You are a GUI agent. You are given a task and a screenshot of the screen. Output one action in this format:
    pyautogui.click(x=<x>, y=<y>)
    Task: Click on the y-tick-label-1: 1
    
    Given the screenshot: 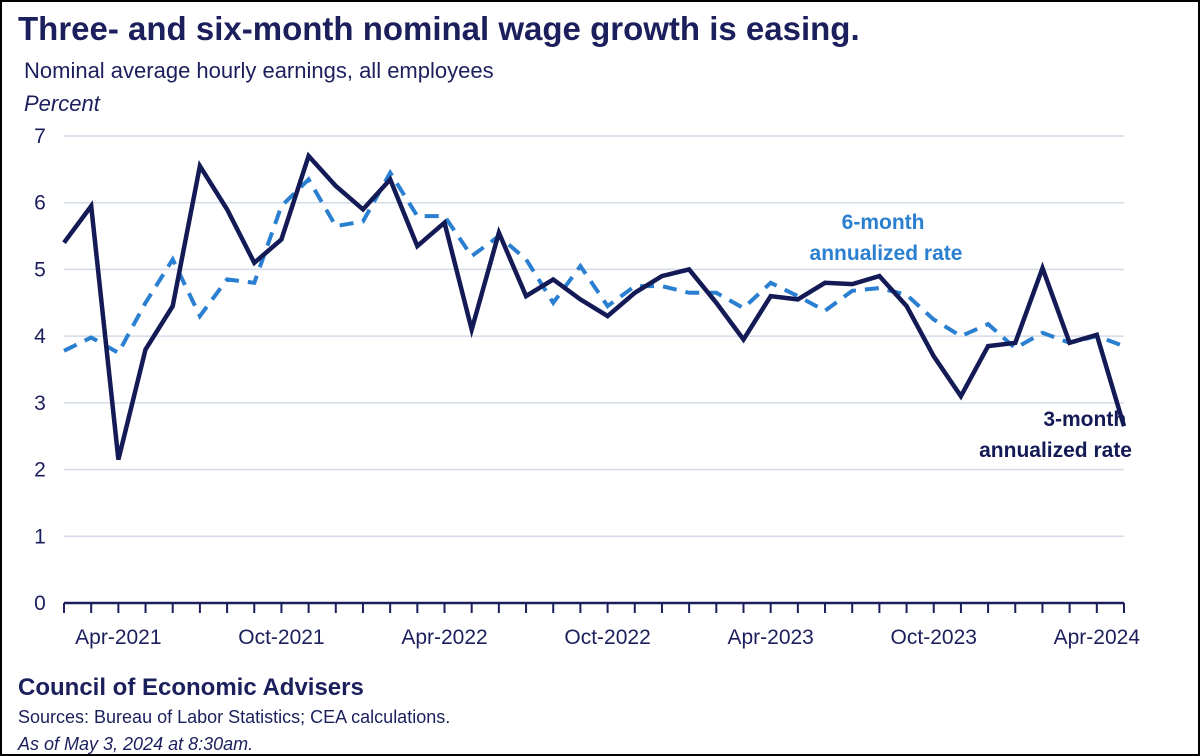 What is the action you would take?
    pyautogui.click(x=40, y=536)
    